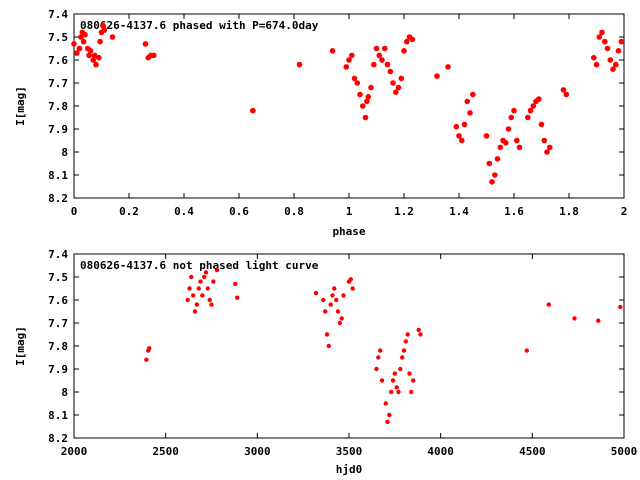 The height and width of the screenshot is (480, 640). What do you see at coordinates (20, 106) in the screenshot?
I see `y-axis-label: I[mag]` at bounding box center [20, 106].